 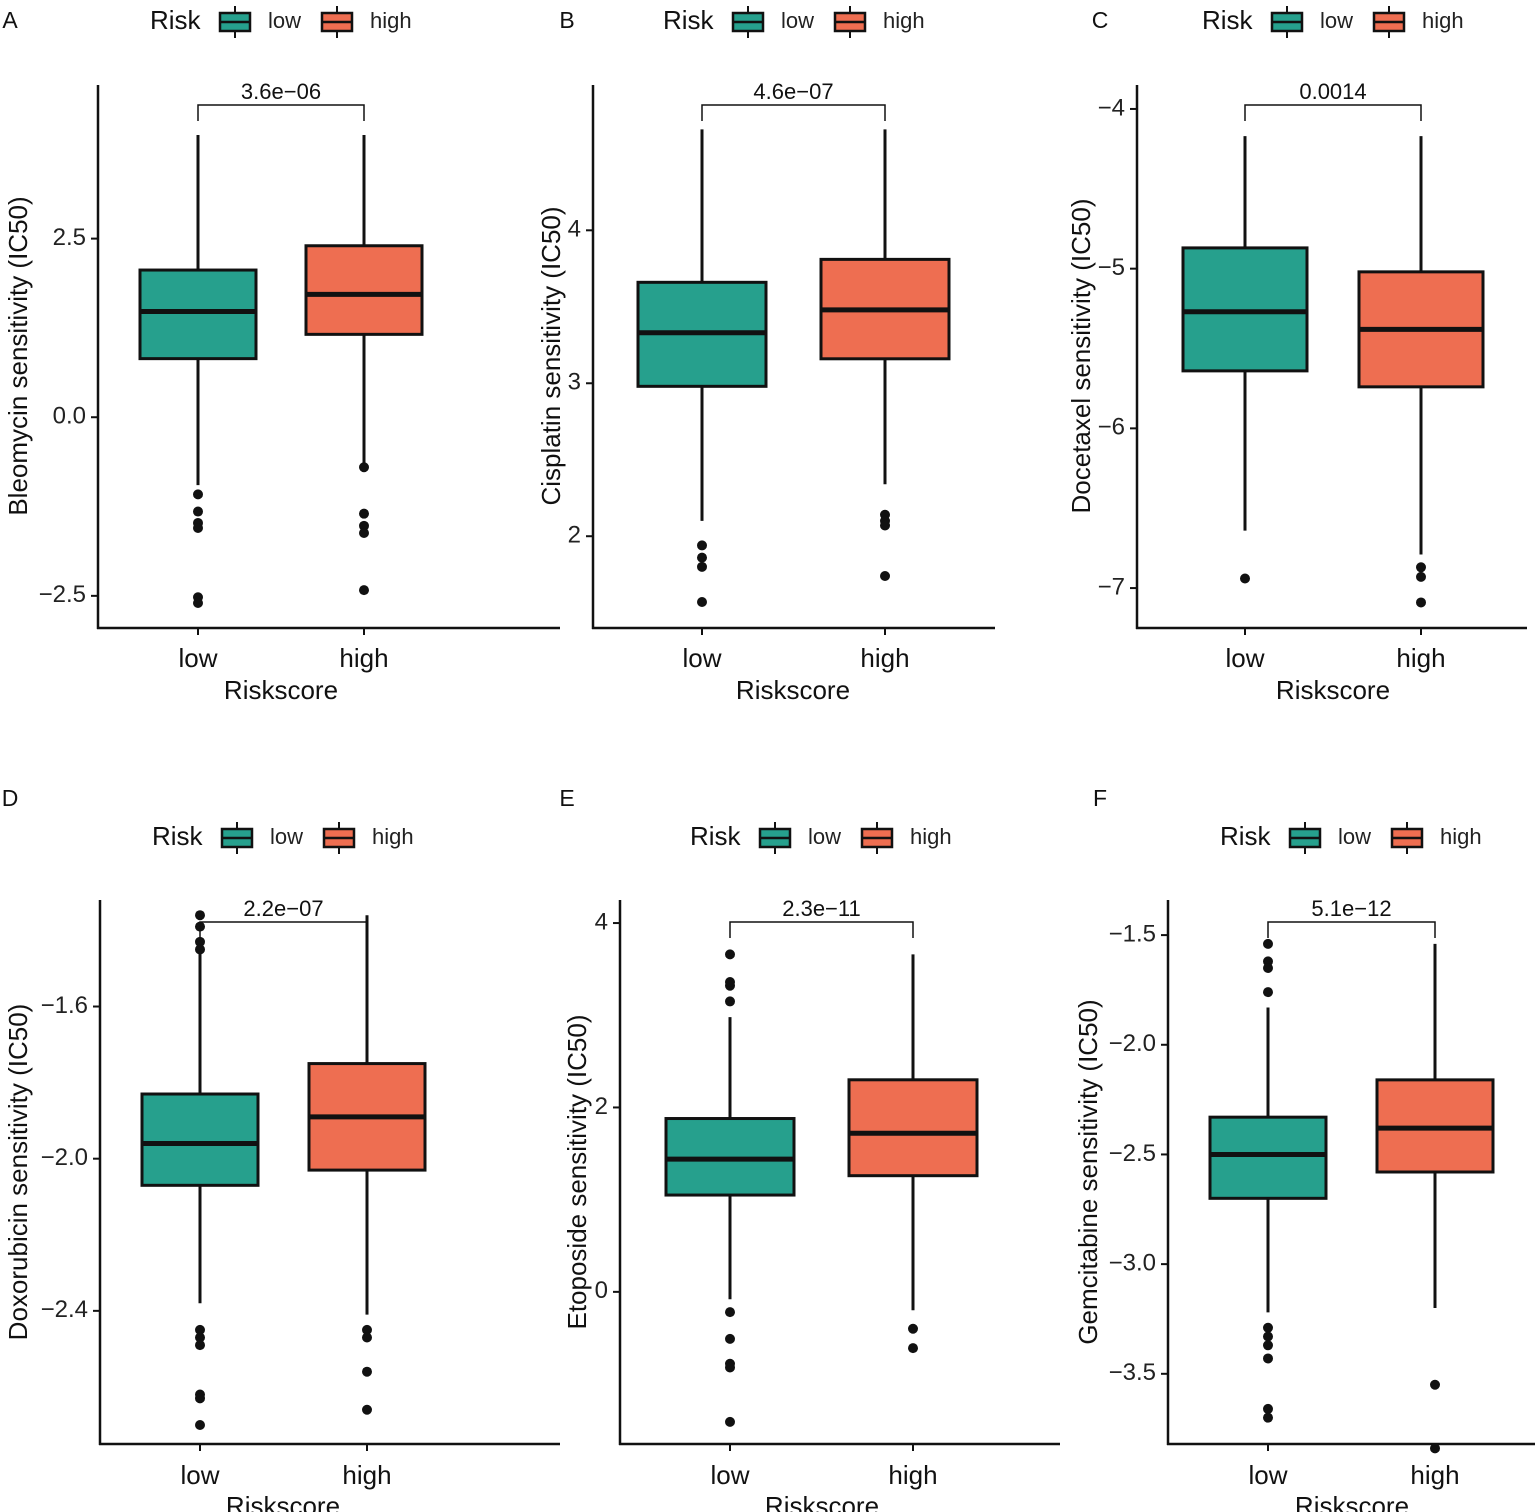 I want to click on significance-bracket: 4.6e−07, so click(x=793, y=100).